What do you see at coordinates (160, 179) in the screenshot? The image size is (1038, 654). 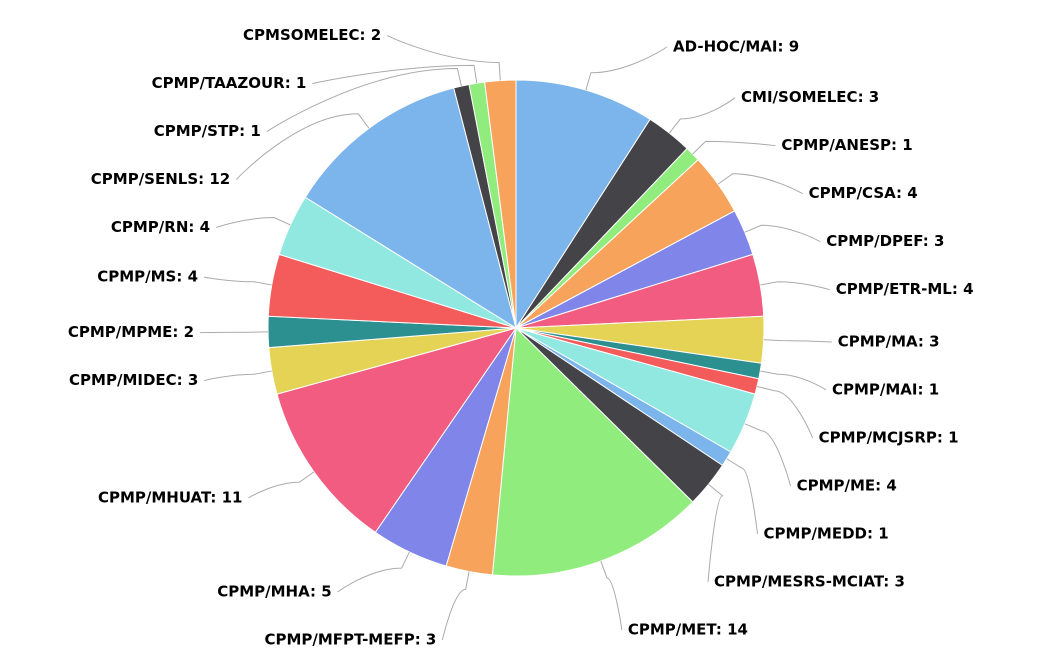 I see `data-label: CPMP/SENLS: 12` at bounding box center [160, 179].